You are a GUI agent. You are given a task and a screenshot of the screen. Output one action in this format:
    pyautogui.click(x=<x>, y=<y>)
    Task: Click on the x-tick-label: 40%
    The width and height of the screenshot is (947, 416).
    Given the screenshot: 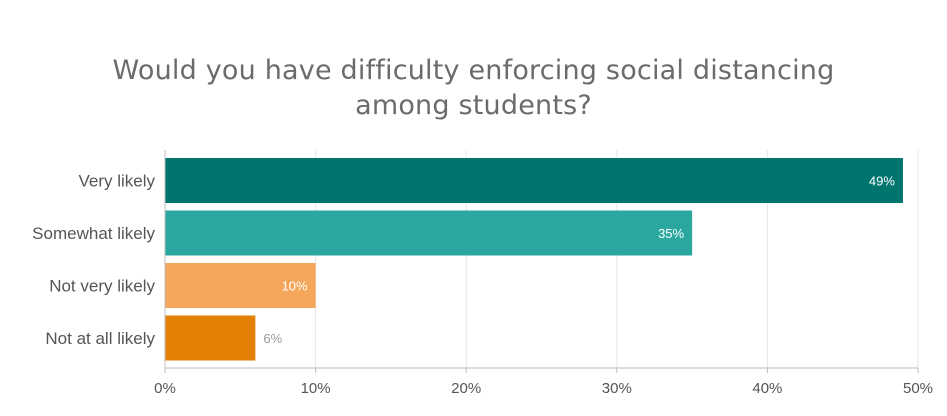 What is the action you would take?
    pyautogui.click(x=767, y=388)
    